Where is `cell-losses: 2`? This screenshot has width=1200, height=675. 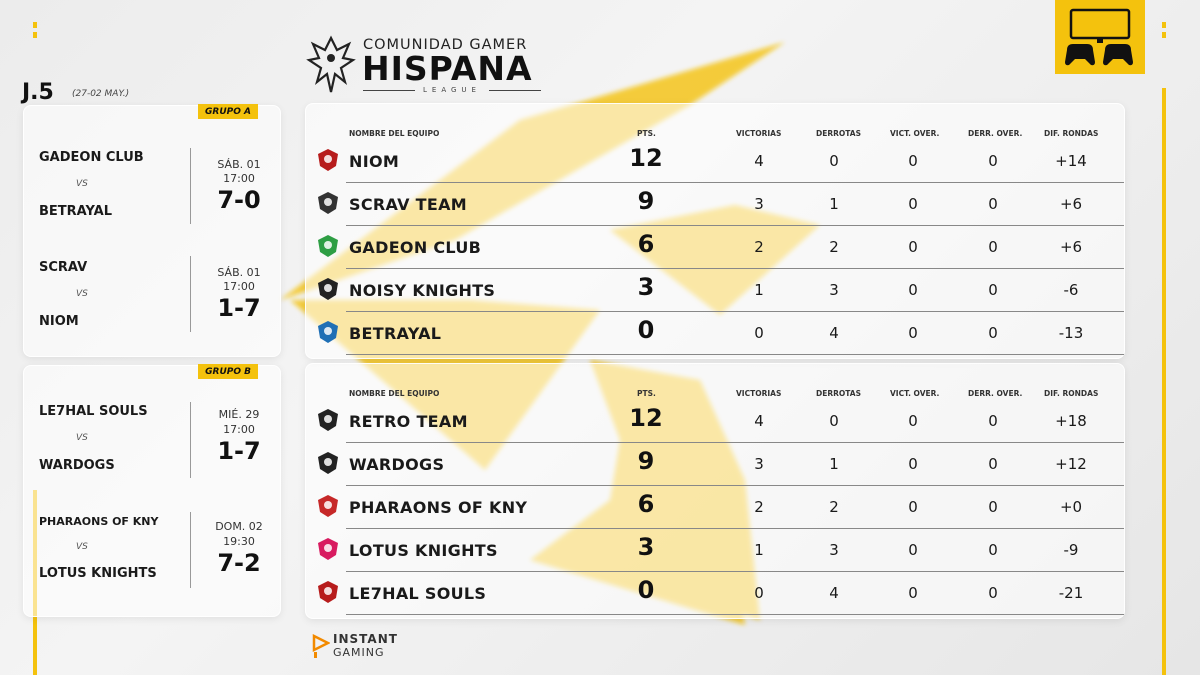
cell-losses: 2 is located at coordinates (834, 507).